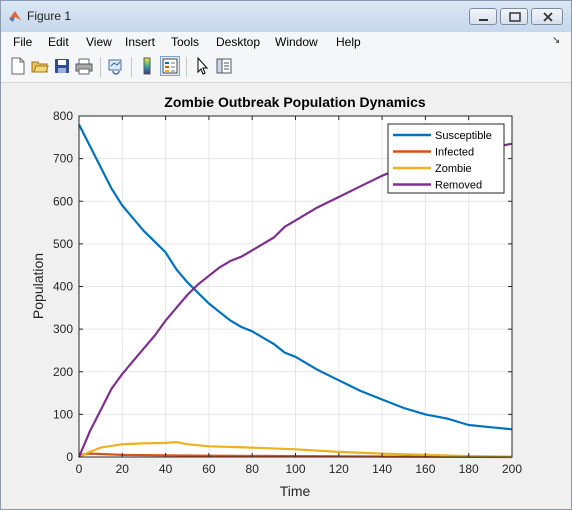 The image size is (572, 510). Describe the element at coordinates (166, 469) in the screenshot. I see `x-tick-label: 40` at that location.